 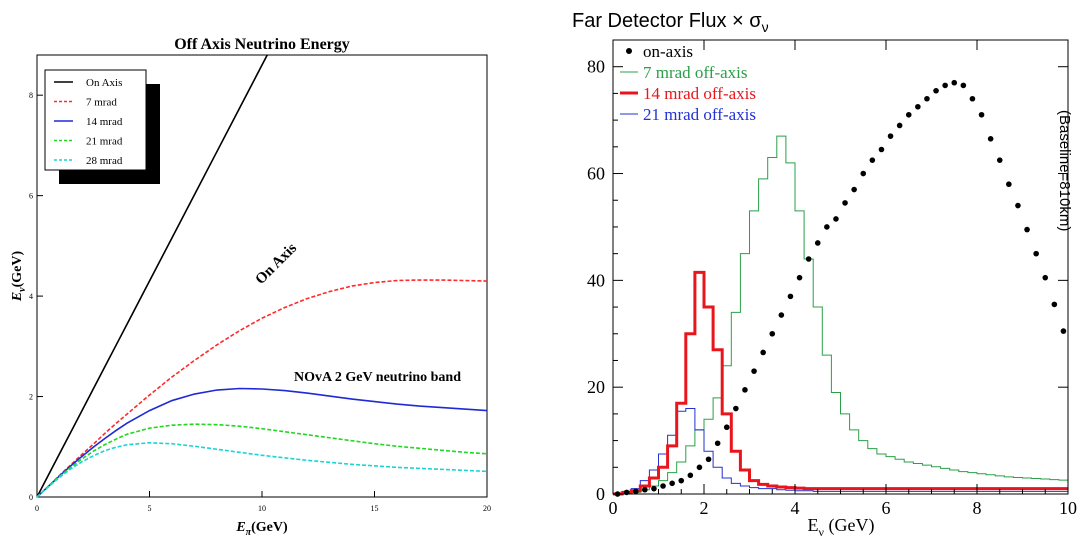 What do you see at coordinates (596, 67) in the screenshot?
I see `right-y-tick-label: 80` at bounding box center [596, 67].